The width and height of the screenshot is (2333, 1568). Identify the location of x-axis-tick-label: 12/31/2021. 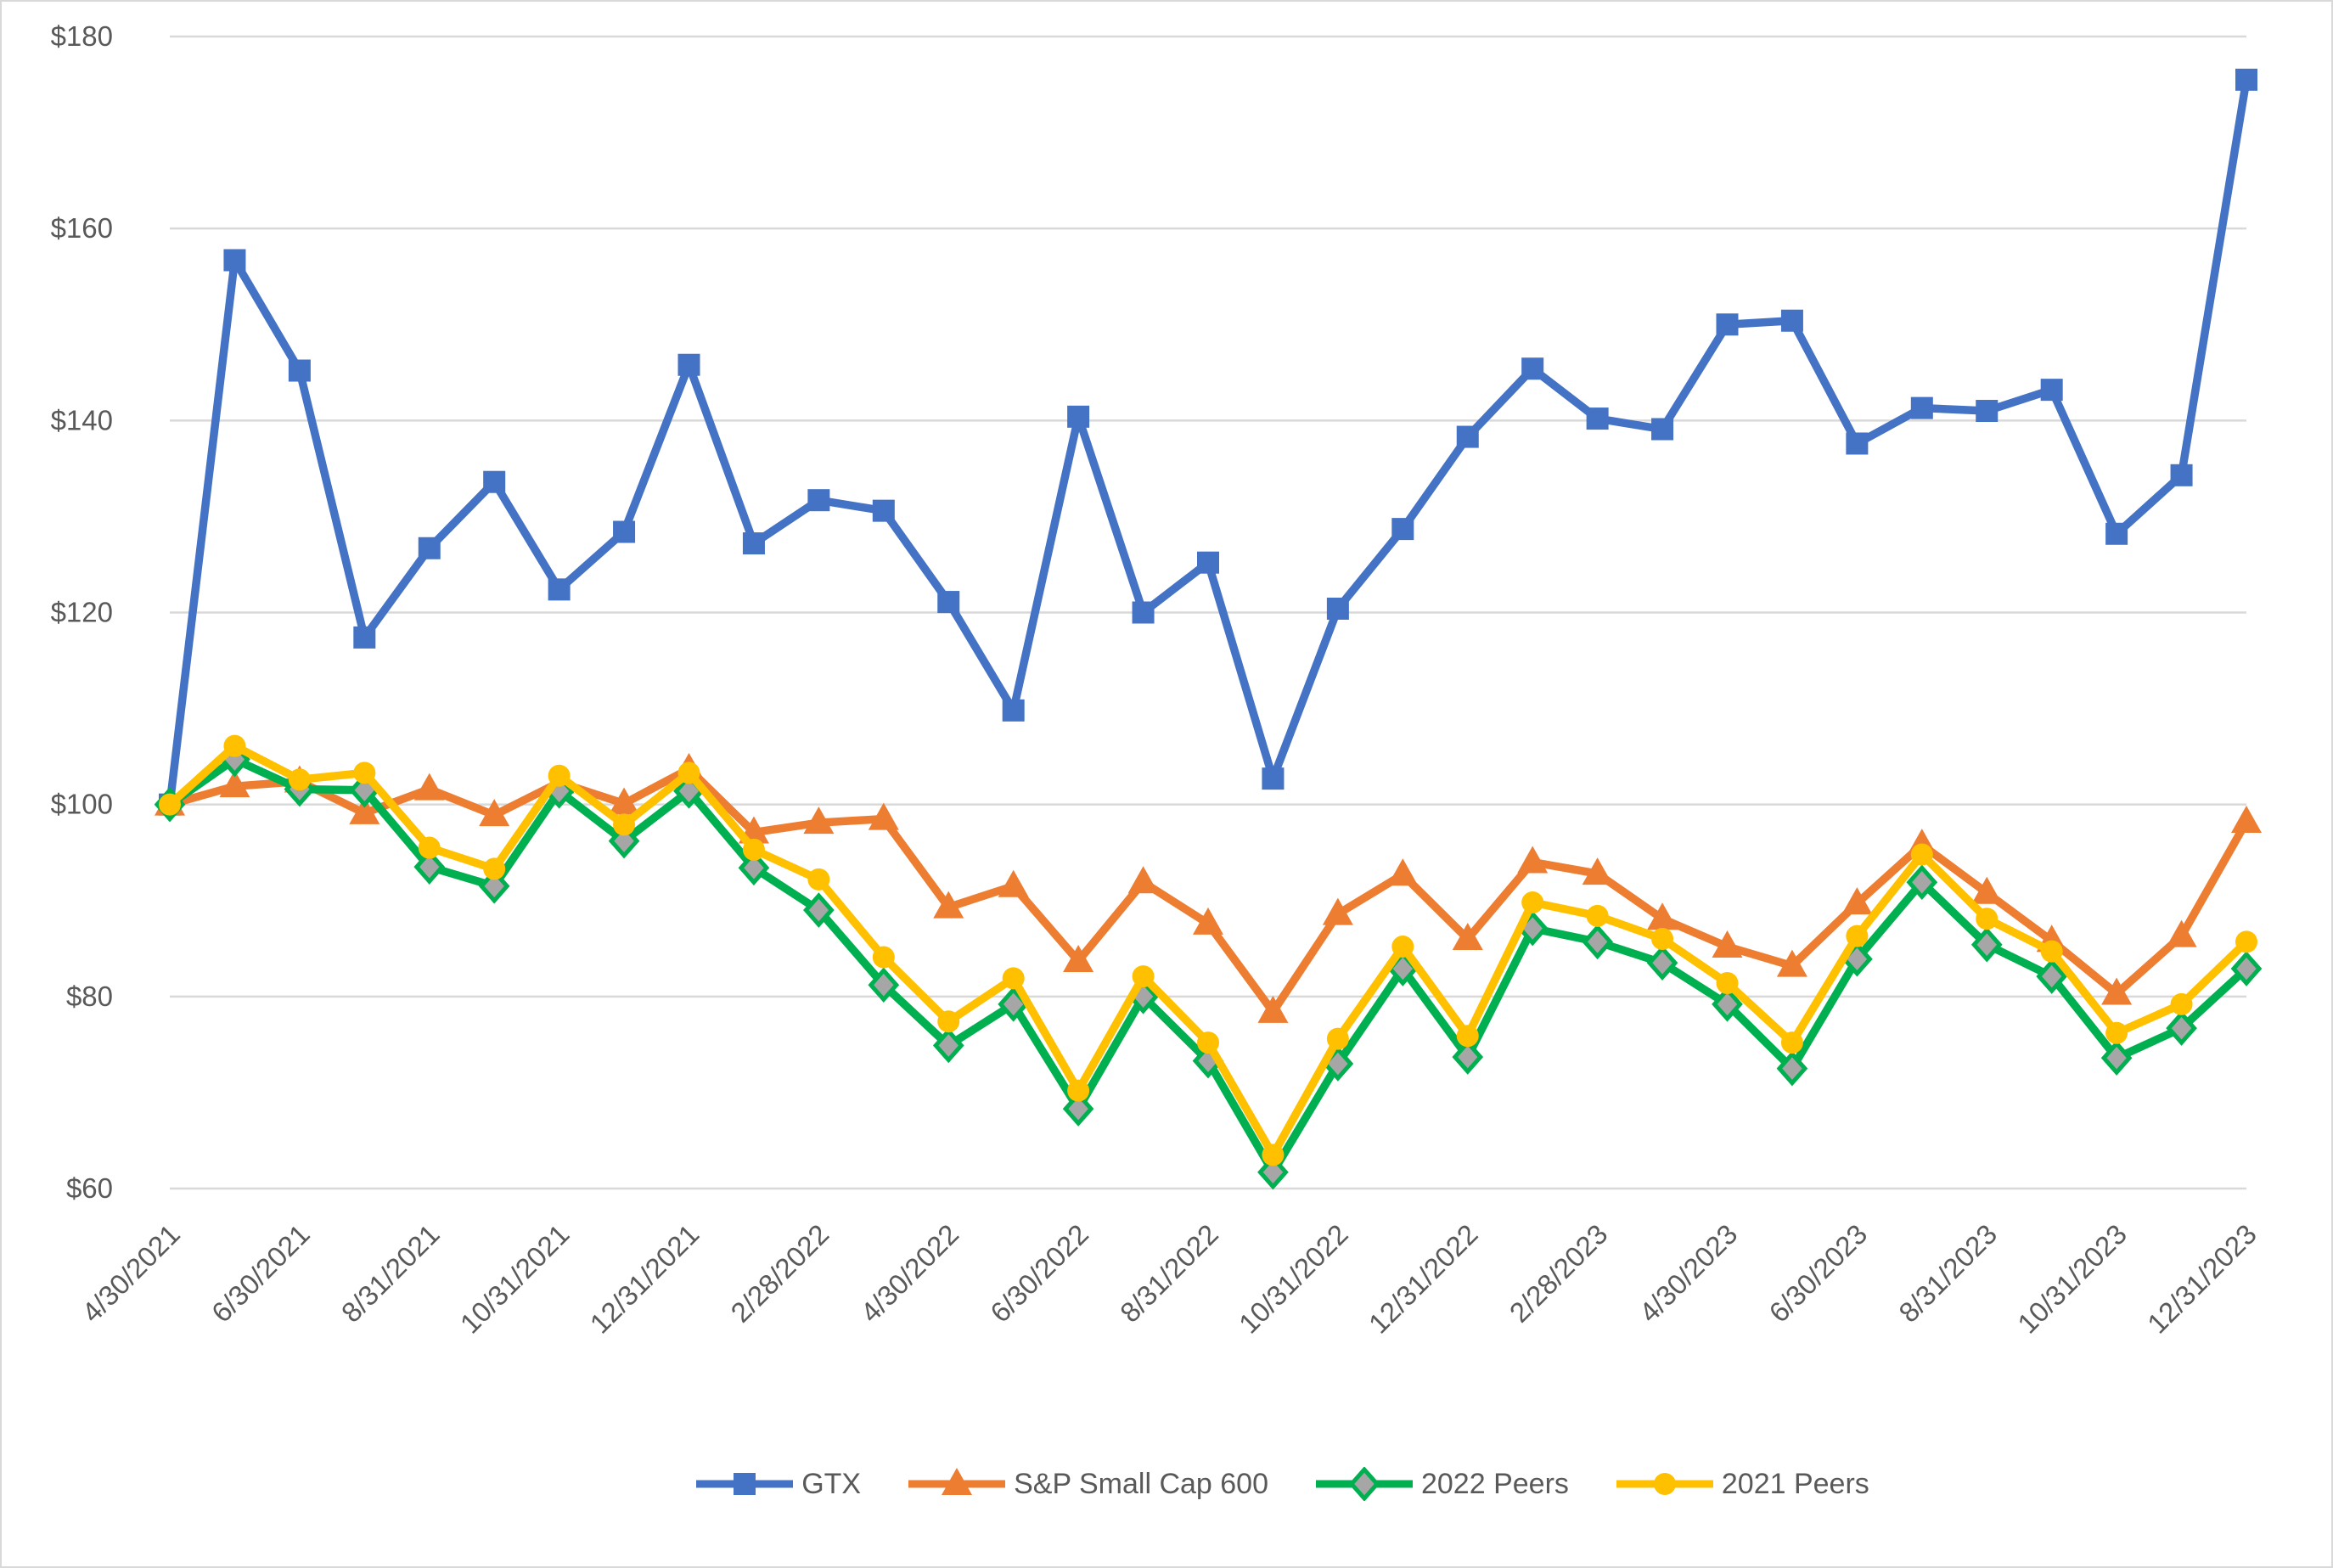
(644, 1279).